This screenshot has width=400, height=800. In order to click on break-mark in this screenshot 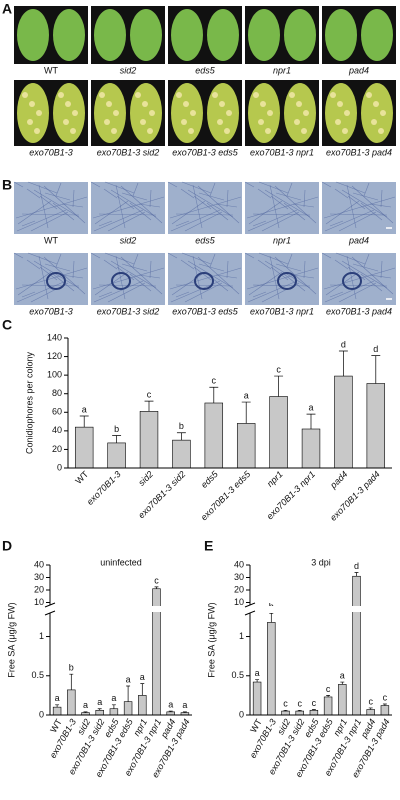, I will do `click(250, 609)`.